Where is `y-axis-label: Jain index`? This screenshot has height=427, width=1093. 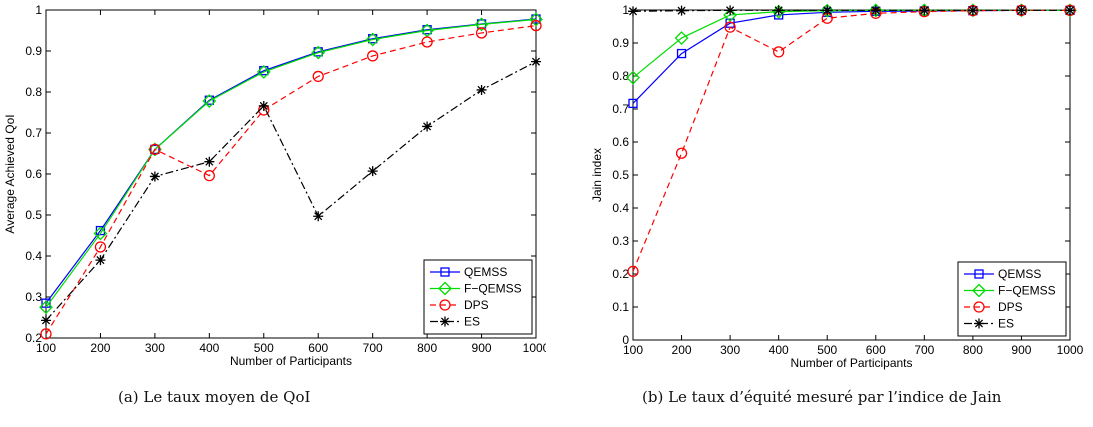
y-axis-label: Jain index is located at coordinates (597, 175).